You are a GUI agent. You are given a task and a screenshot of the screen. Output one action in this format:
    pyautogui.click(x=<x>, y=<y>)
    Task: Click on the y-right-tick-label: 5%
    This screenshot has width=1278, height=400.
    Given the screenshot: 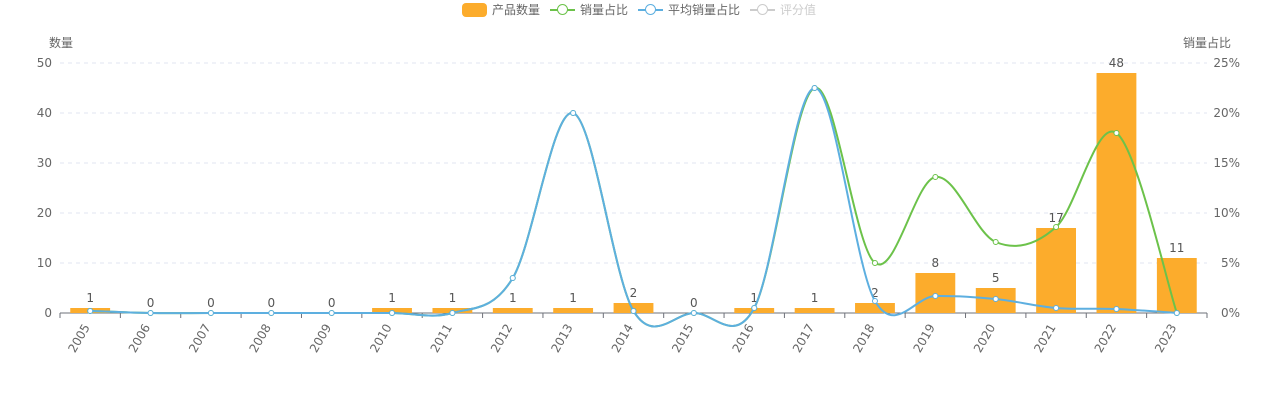 What is the action you would take?
    pyautogui.click(x=1230, y=263)
    